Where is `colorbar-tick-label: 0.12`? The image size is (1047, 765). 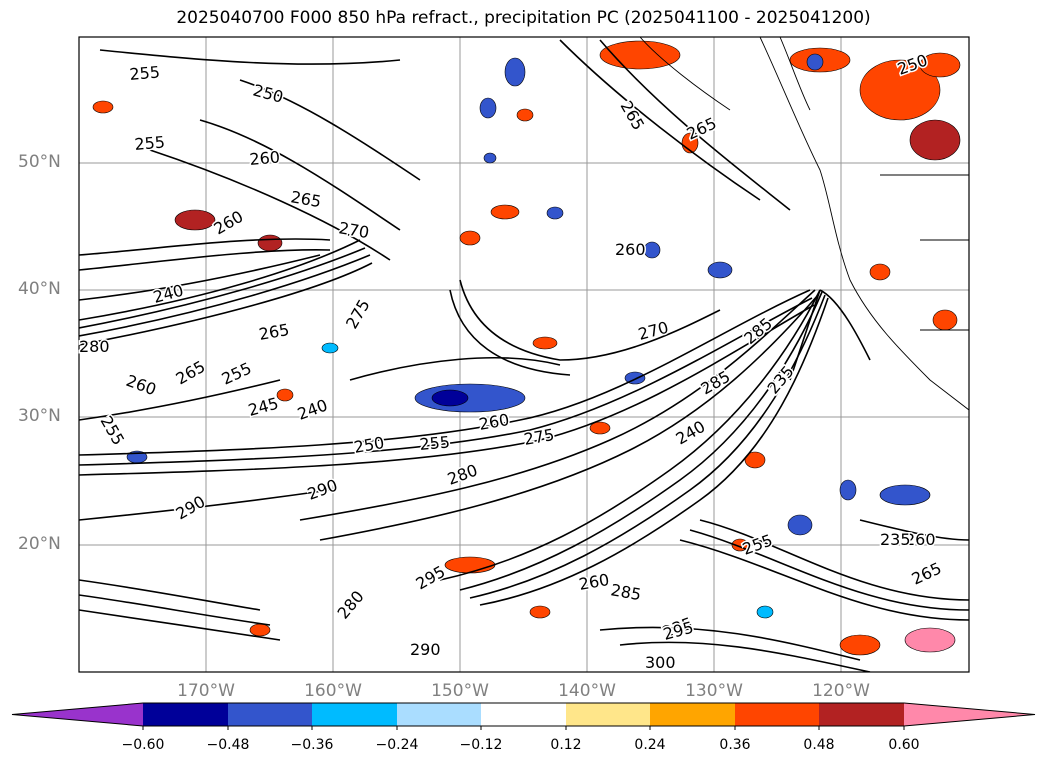 colorbar-tick-label: 0.12 is located at coordinates (566, 745).